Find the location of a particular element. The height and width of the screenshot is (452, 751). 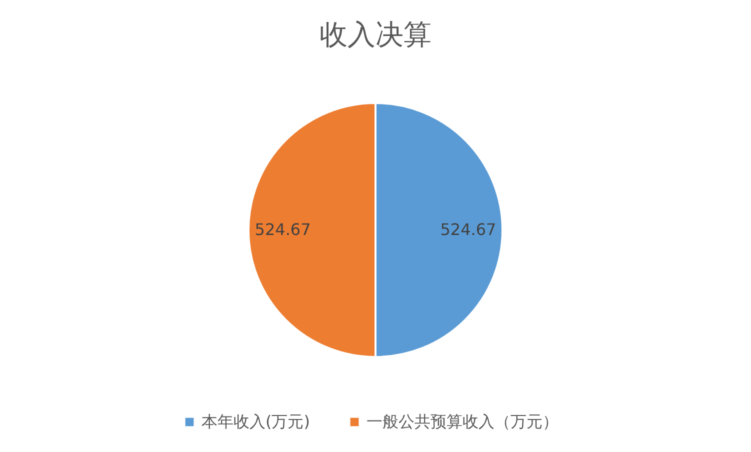

chart-title: 收入决算 is located at coordinates (376, 34).